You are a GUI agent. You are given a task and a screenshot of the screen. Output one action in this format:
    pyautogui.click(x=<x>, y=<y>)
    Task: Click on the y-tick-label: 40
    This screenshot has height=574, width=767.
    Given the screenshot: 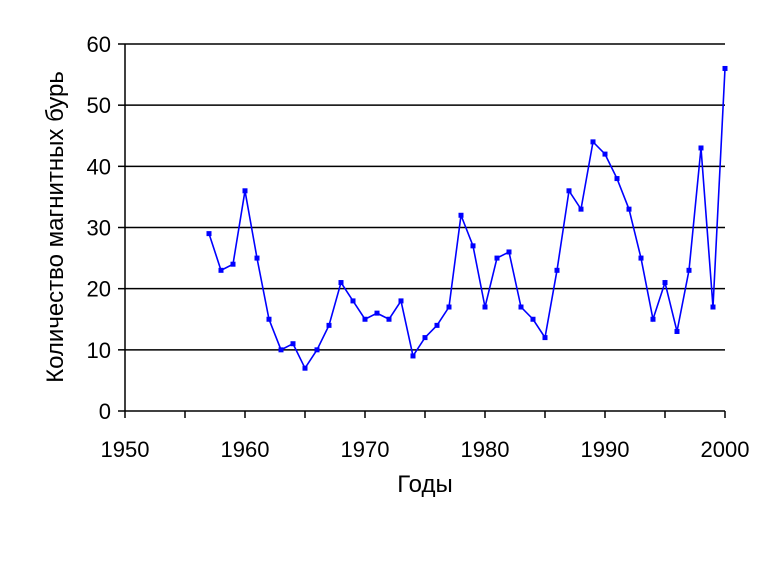 What is the action you would take?
    pyautogui.click(x=99, y=166)
    